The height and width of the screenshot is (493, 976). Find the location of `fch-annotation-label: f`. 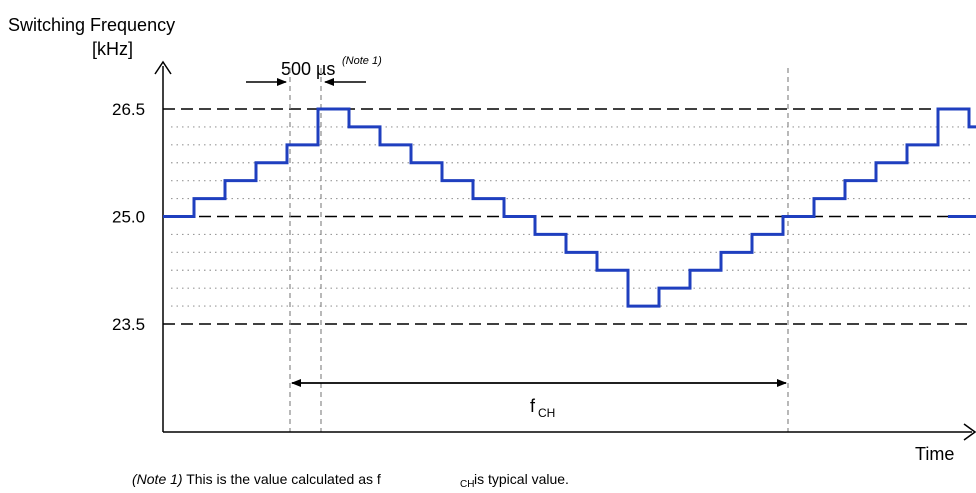

fch-annotation-label: f is located at coordinates (533, 406).